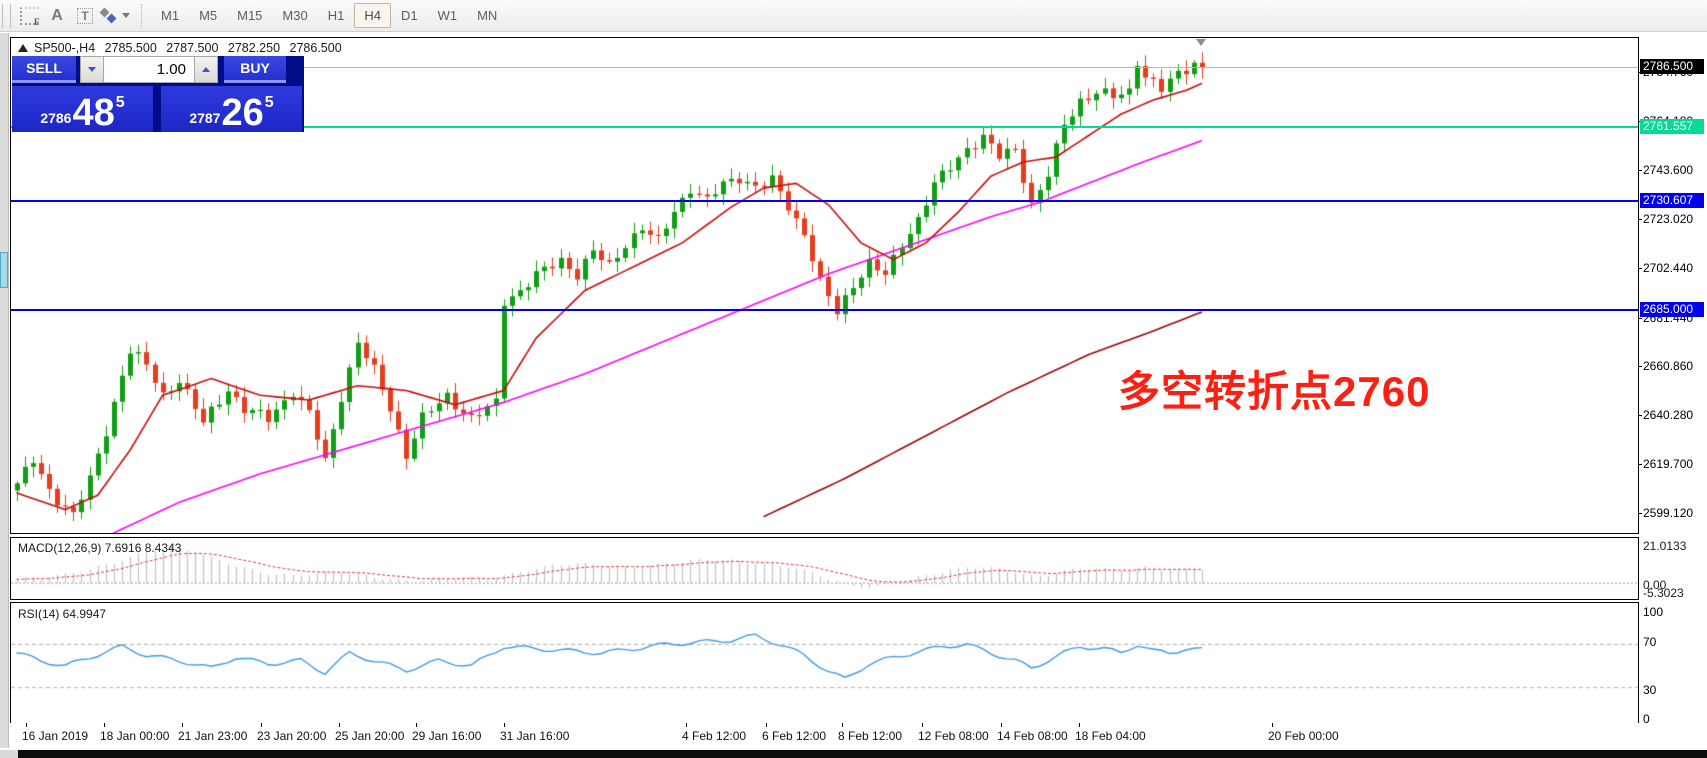 This screenshot has width=1707, height=758. What do you see at coordinates (487, 15) in the screenshot?
I see `timeframe-button-mn: MN` at bounding box center [487, 15].